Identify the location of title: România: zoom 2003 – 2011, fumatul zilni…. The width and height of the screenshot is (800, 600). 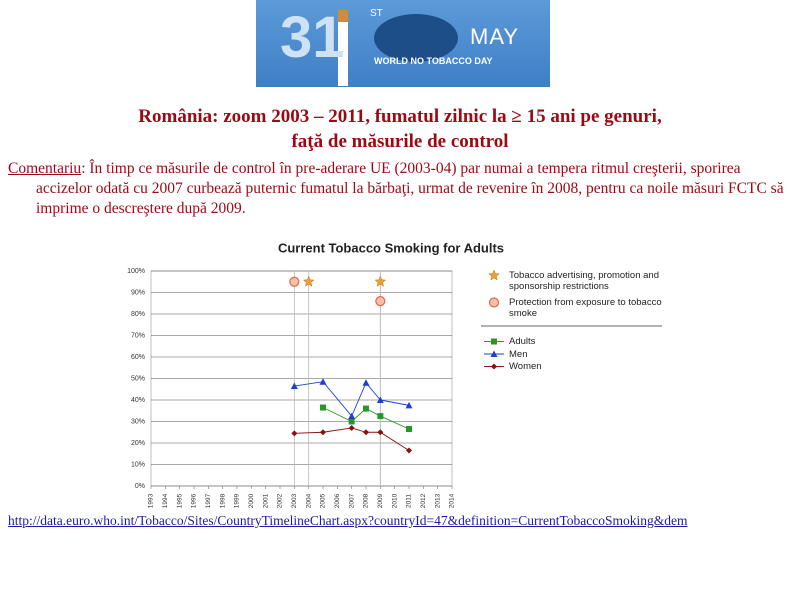
(400, 116).